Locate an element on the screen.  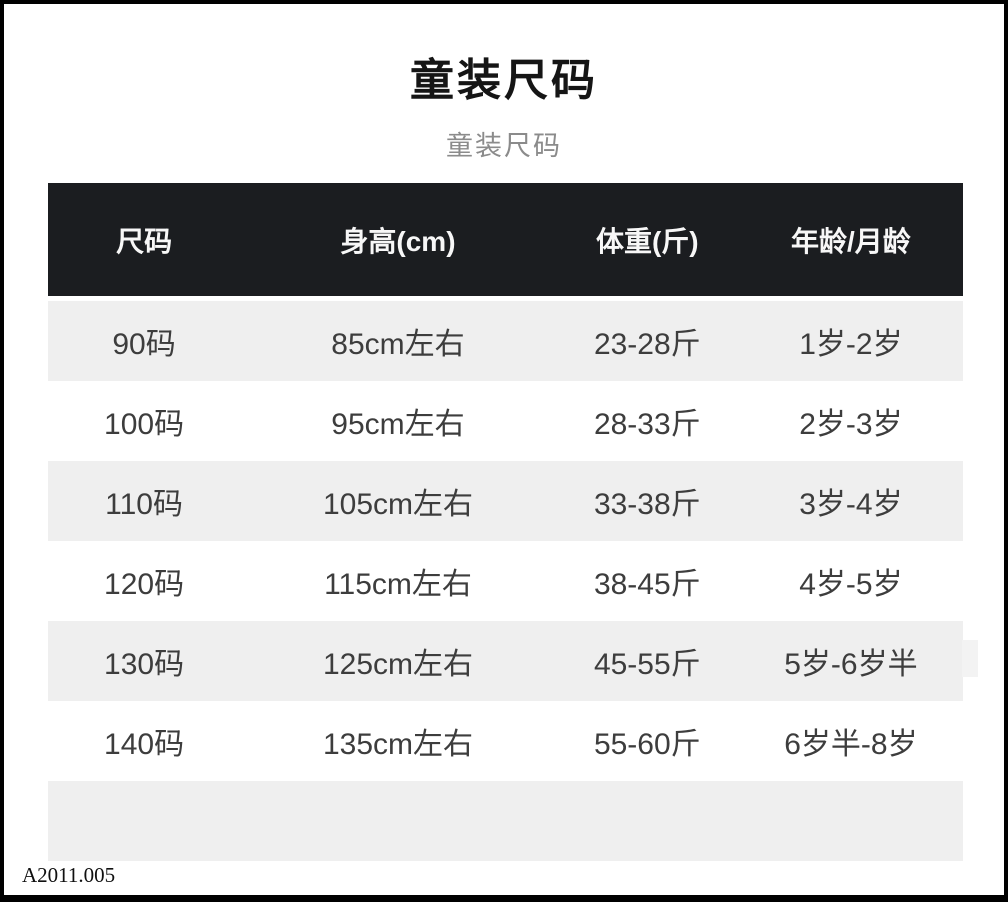
table-cell: 3岁-4岁 is located at coordinates (851, 504).